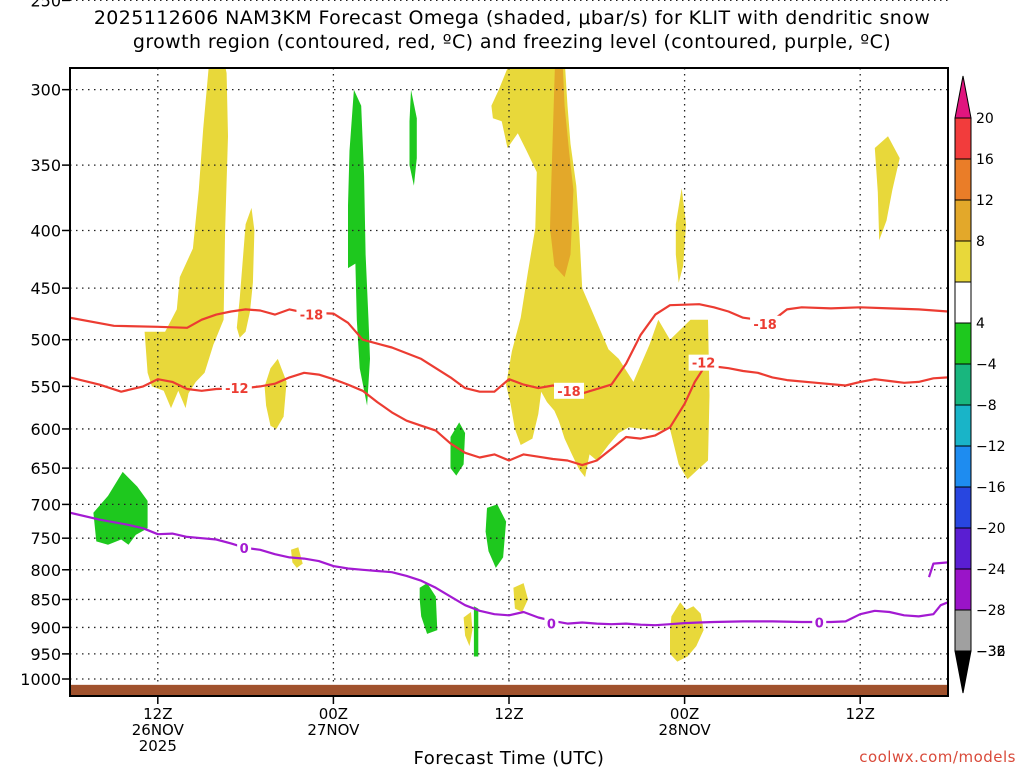 The image size is (1024, 768). What do you see at coordinates (45, 599) in the screenshot?
I see `y-tick-label: 850` at bounding box center [45, 599].